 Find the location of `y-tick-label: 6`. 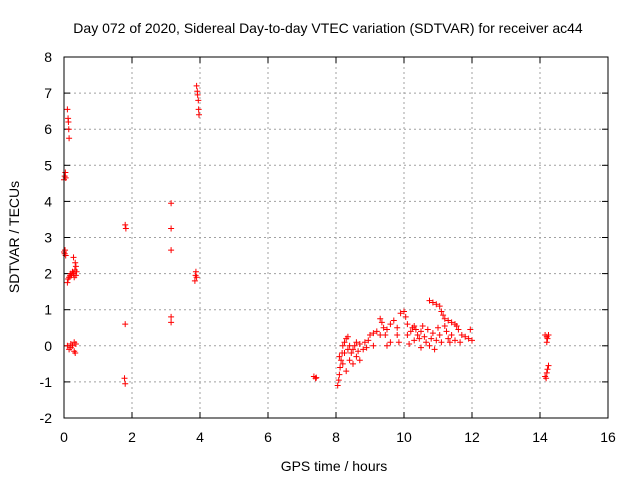

y-tick-label: 6 is located at coordinates (48, 129).